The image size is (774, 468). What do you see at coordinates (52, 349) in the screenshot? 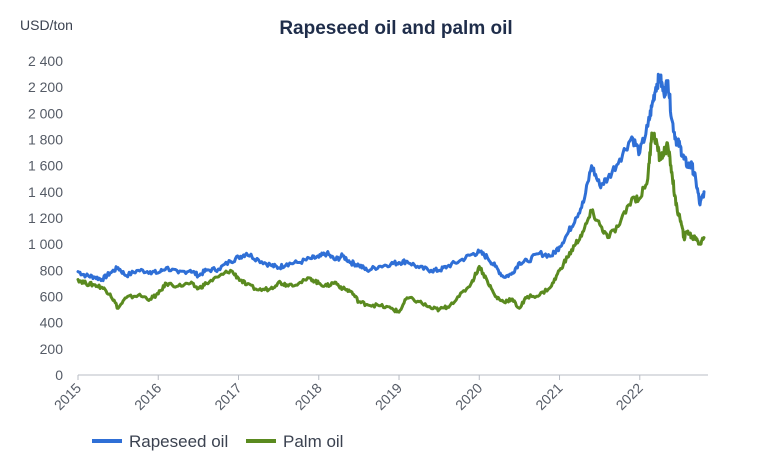
I see `y-tick-label: 200` at bounding box center [52, 349].